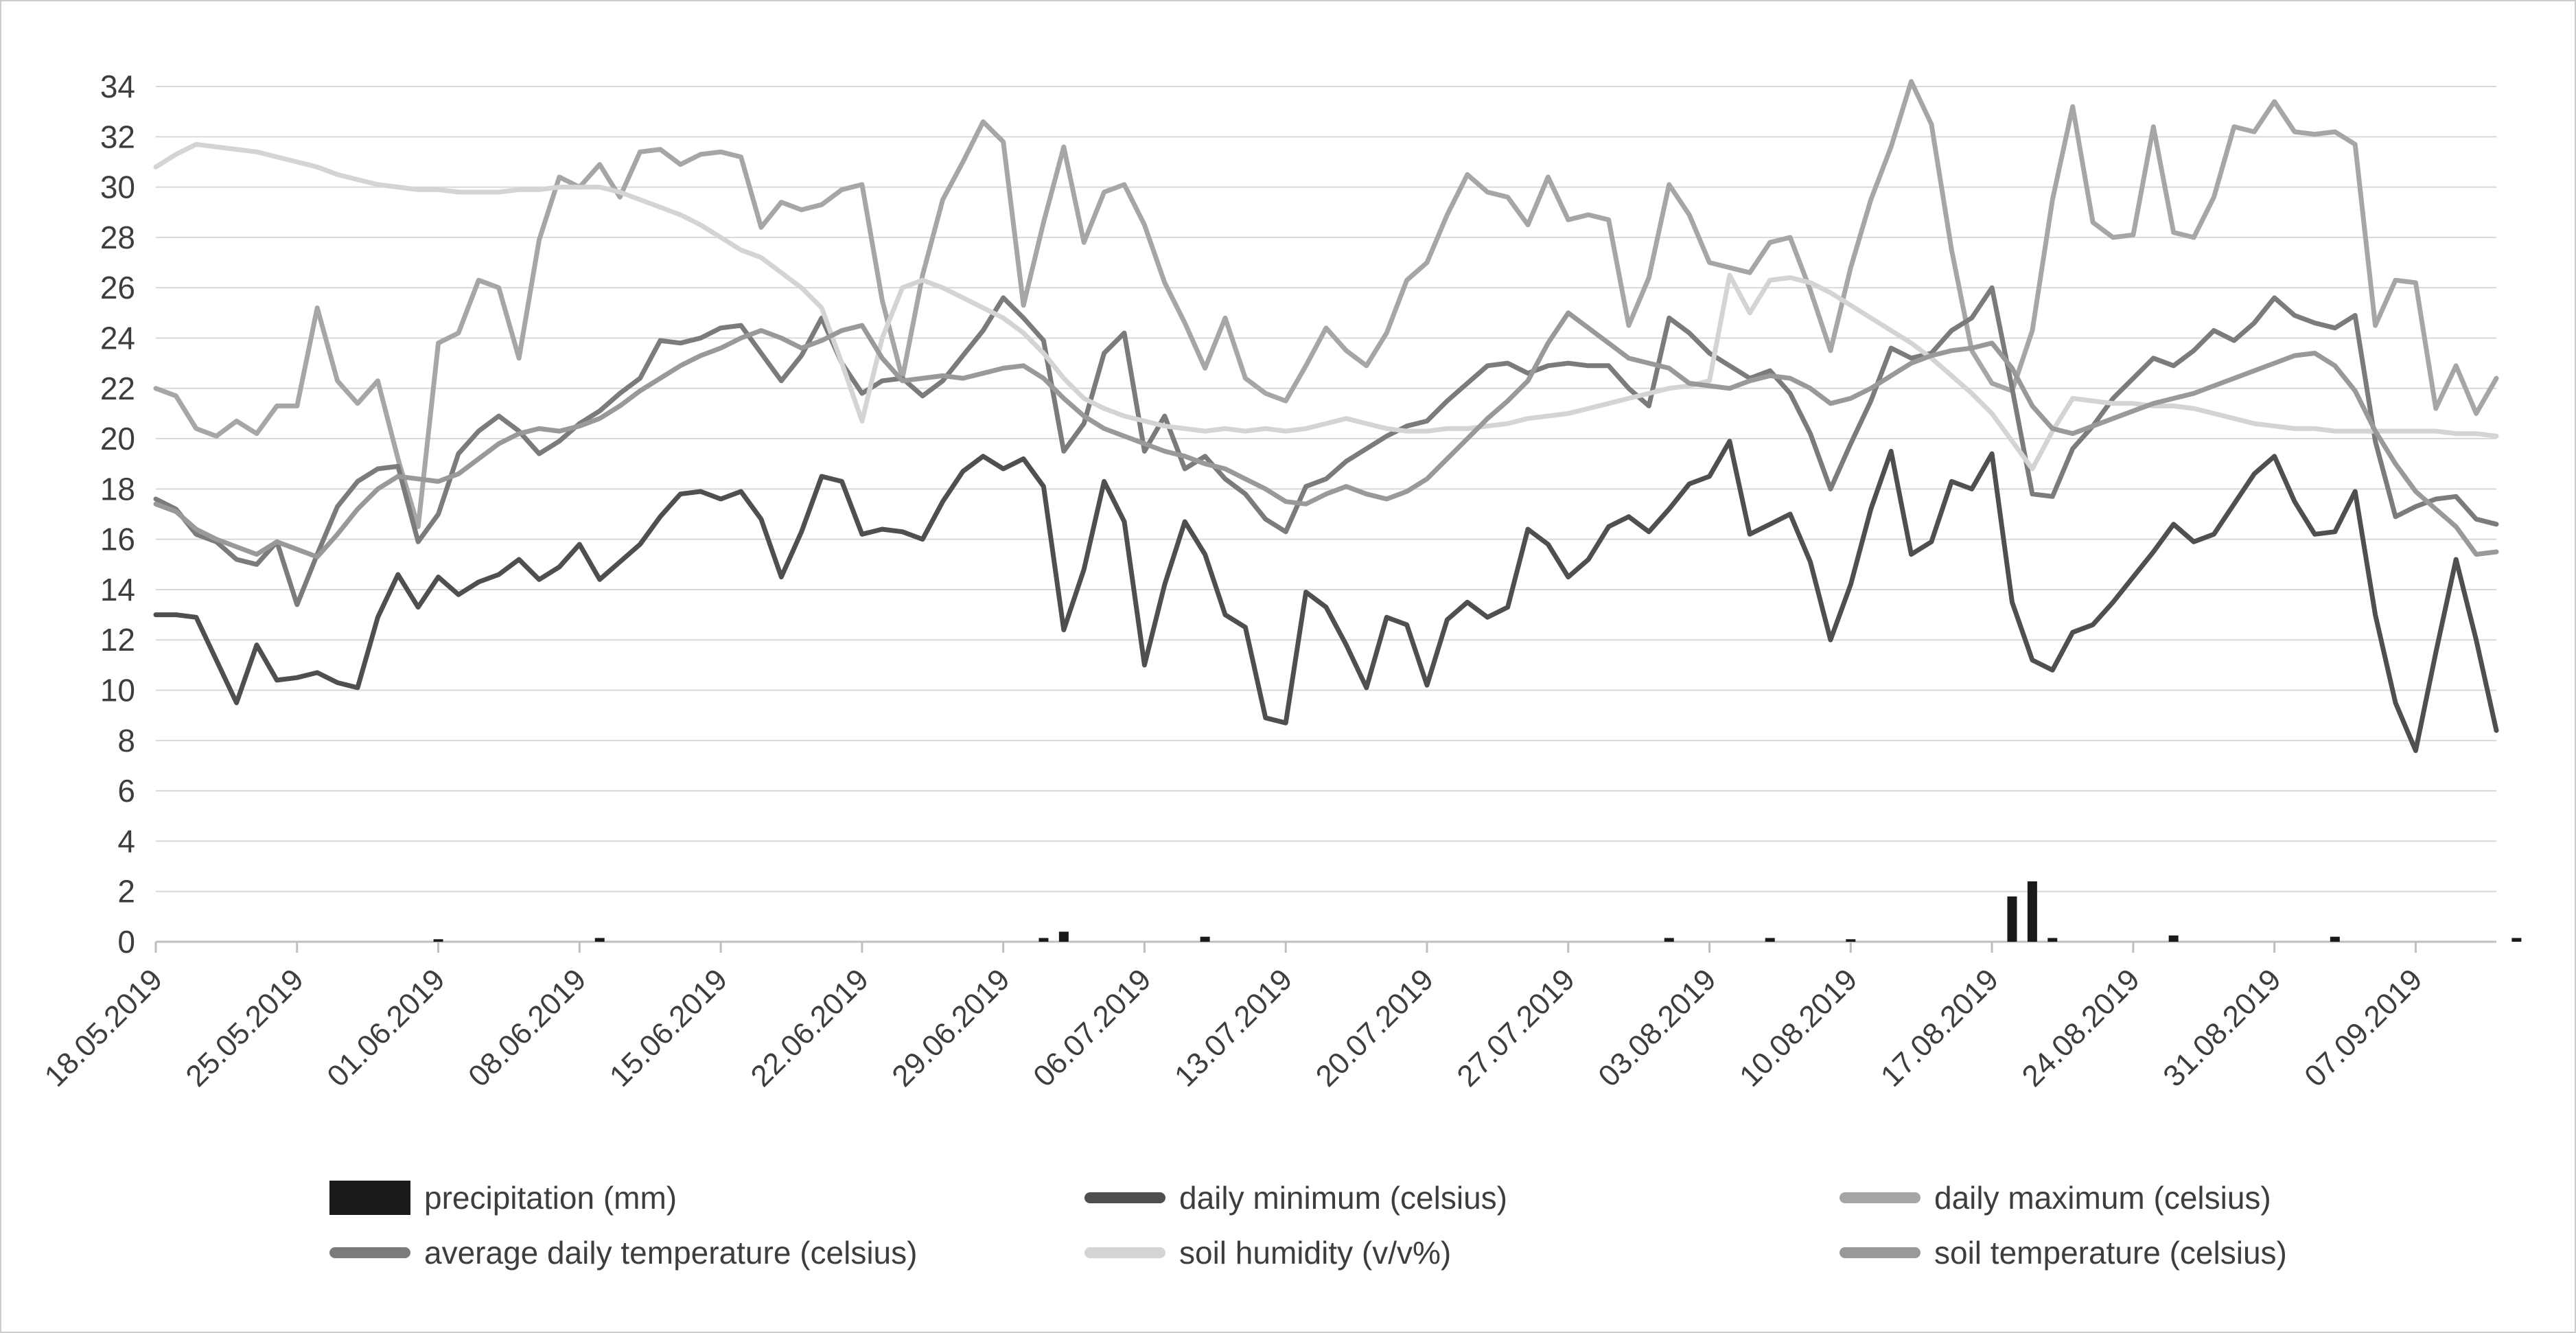 This screenshot has width=2576, height=1333. I want to click on x-axis-label: 25.05.2019, so click(244, 1027).